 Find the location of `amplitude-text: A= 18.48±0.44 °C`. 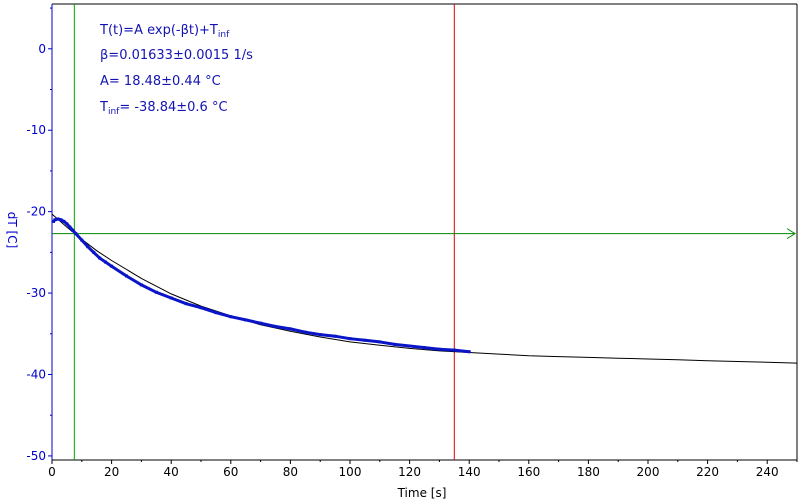

amplitude-text: A= 18.48±0.44 °C is located at coordinates (160, 81).